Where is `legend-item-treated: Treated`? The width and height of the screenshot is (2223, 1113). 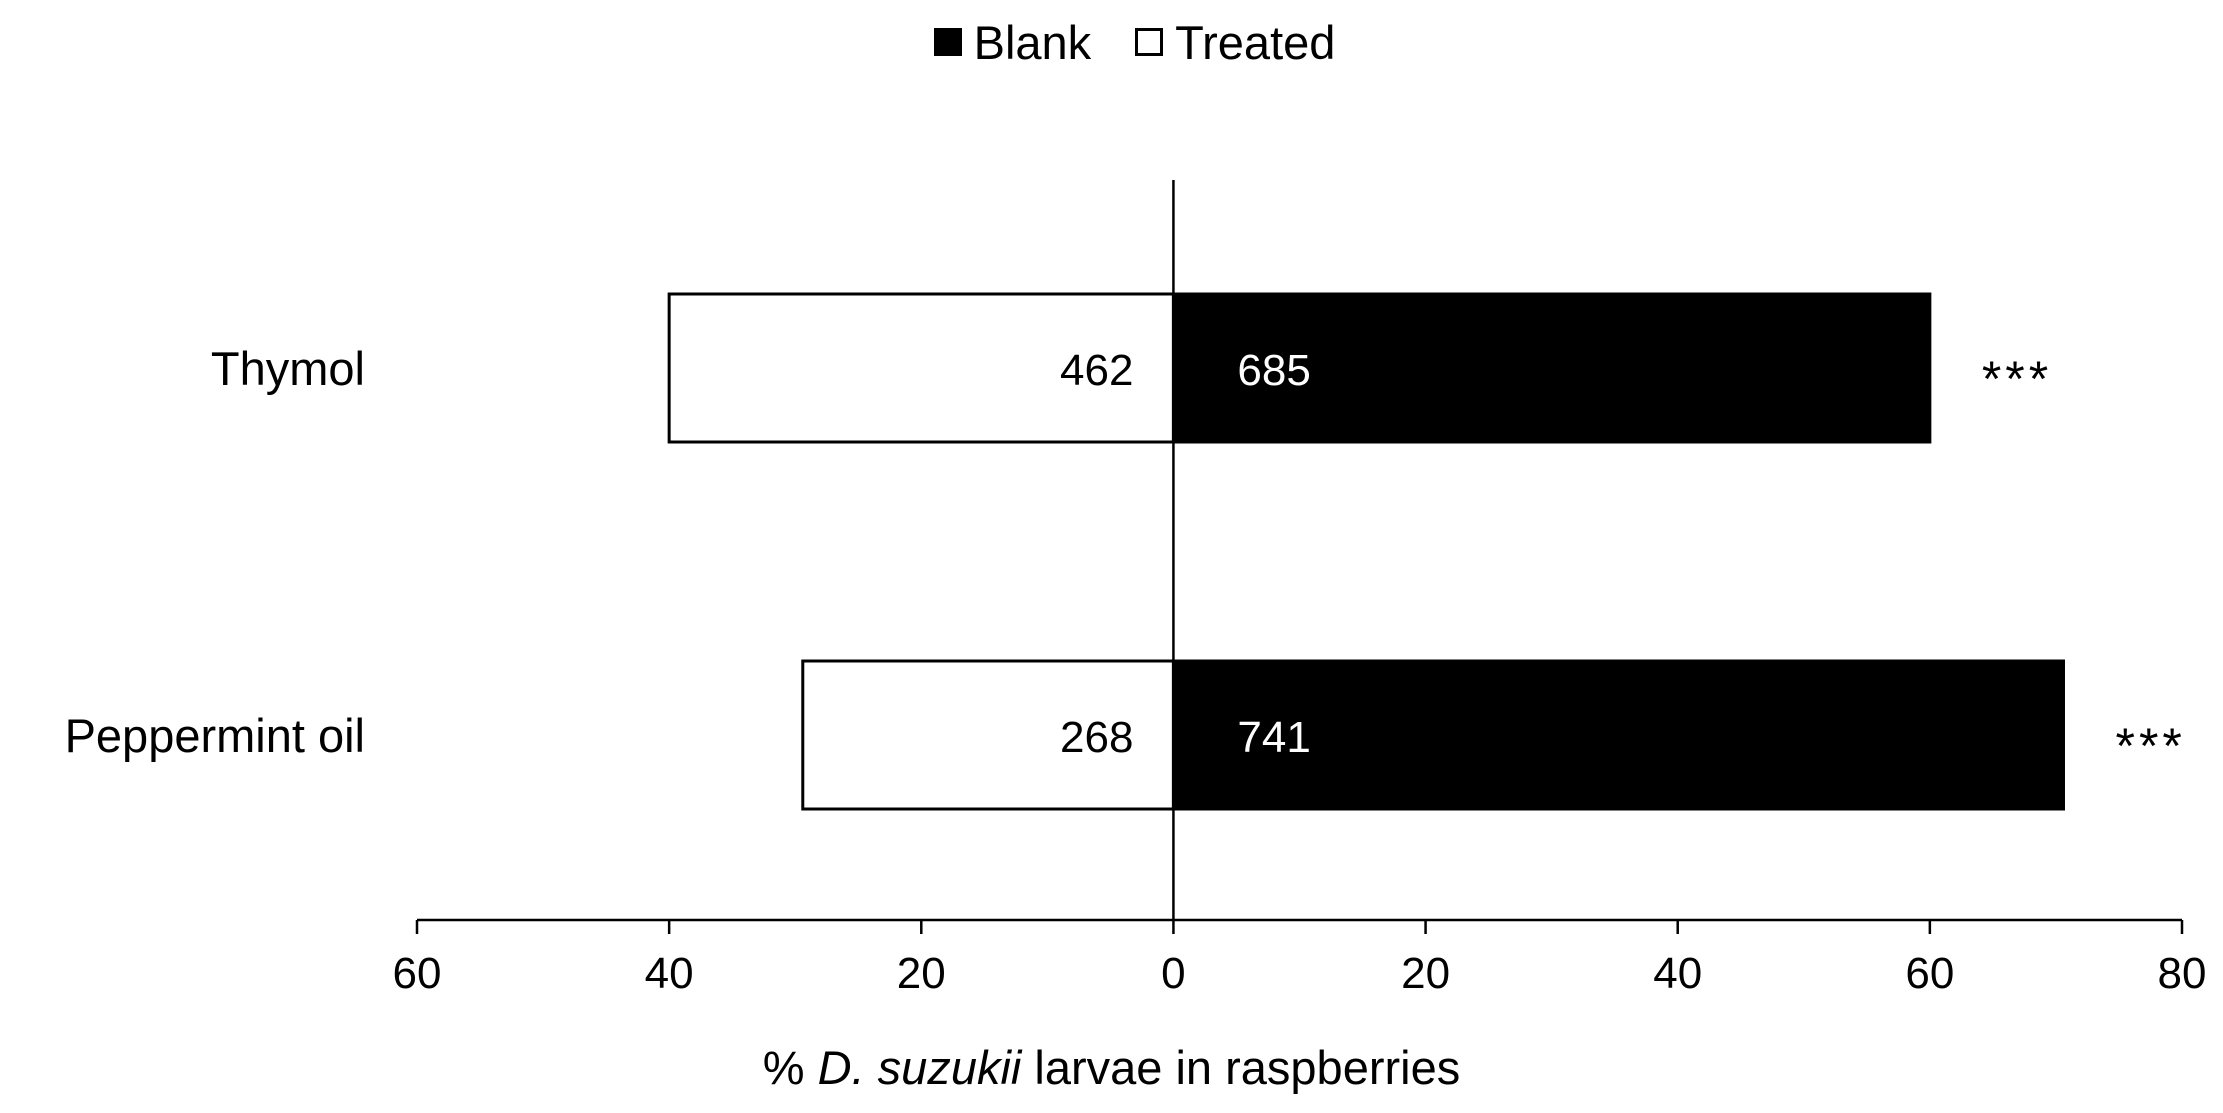
legend-item-treated: Treated is located at coordinates (1235, 42).